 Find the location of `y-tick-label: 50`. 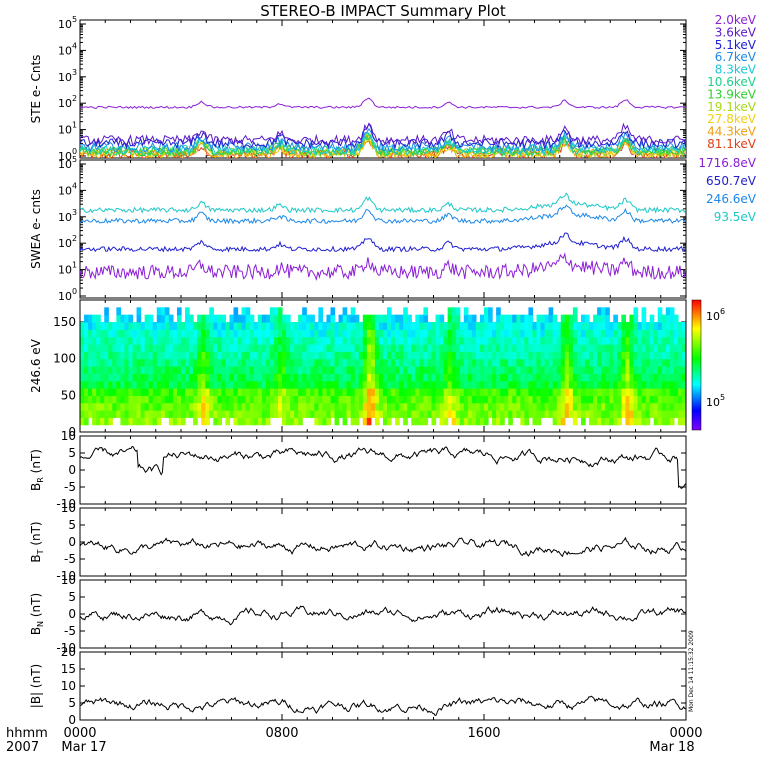

y-tick-label: 50 is located at coordinates (68, 395).